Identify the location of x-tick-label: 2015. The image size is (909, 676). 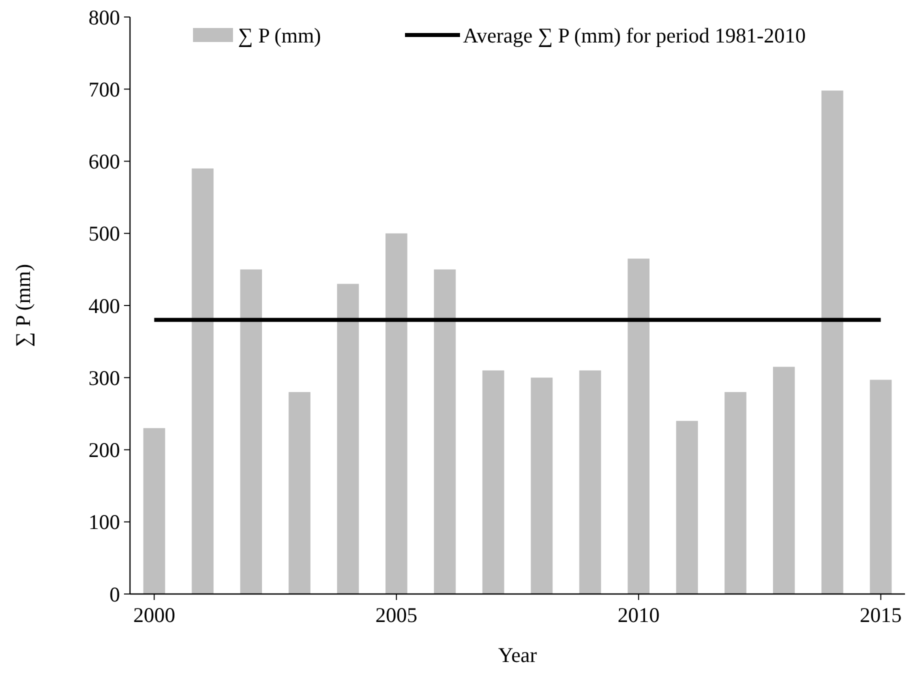
(881, 615).